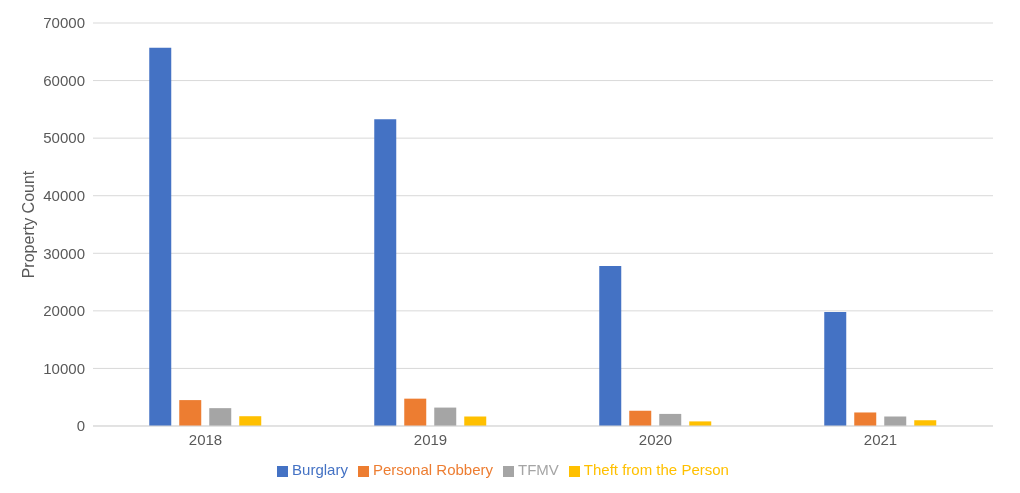 This screenshot has height=493, width=1020. I want to click on y-tick-label: 60000, so click(64, 80).